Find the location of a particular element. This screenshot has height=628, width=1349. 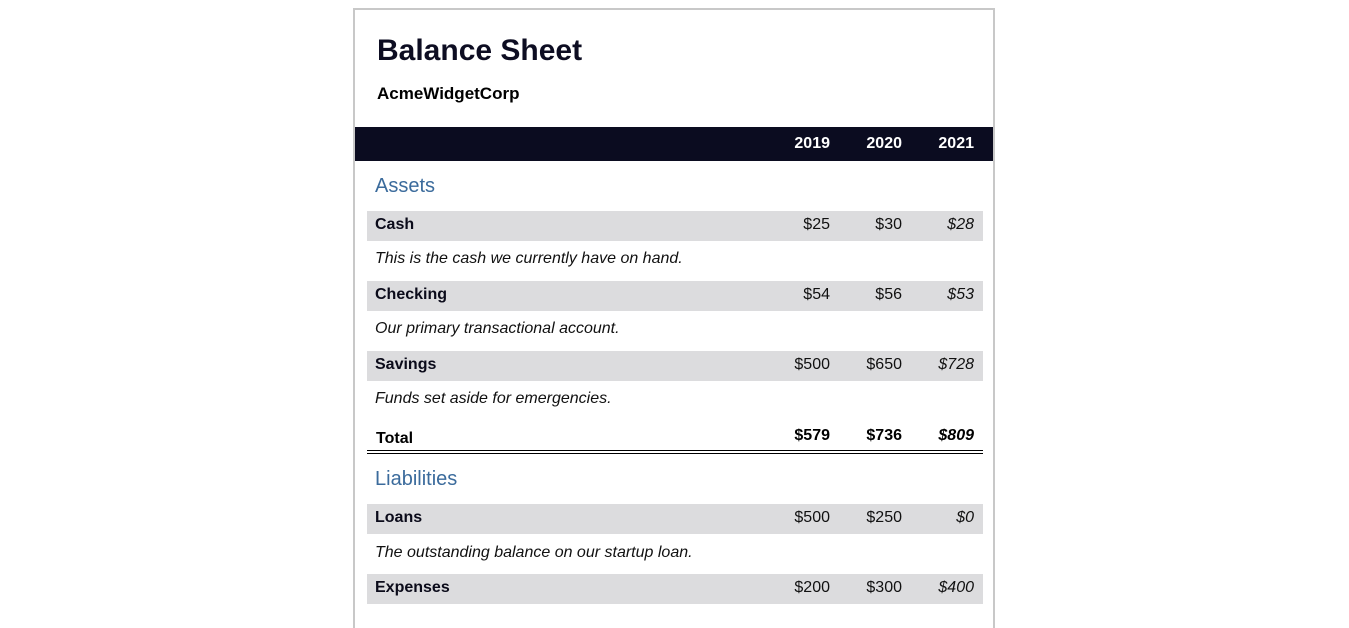

value-2019: $200 is located at coordinates (812, 587).